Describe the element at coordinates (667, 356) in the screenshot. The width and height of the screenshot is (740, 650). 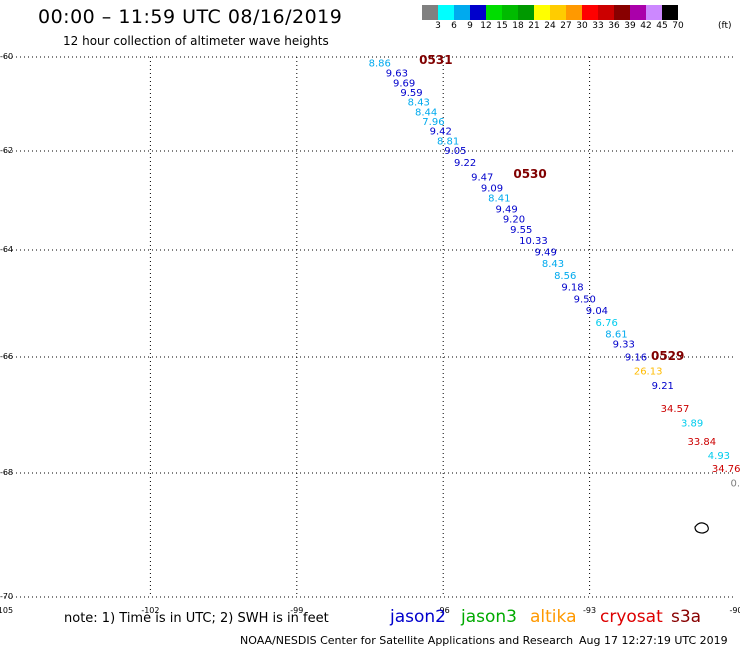
I see `pass-time-label: 0529` at that location.